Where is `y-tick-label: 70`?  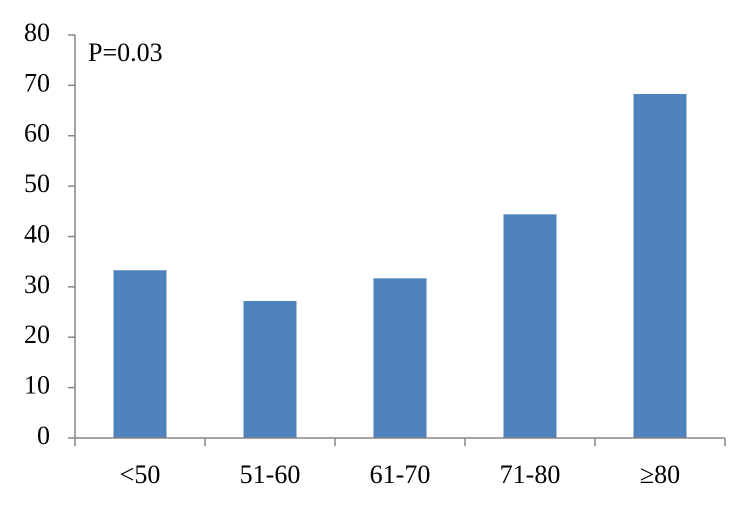
y-tick-label: 70 is located at coordinates (37, 82).